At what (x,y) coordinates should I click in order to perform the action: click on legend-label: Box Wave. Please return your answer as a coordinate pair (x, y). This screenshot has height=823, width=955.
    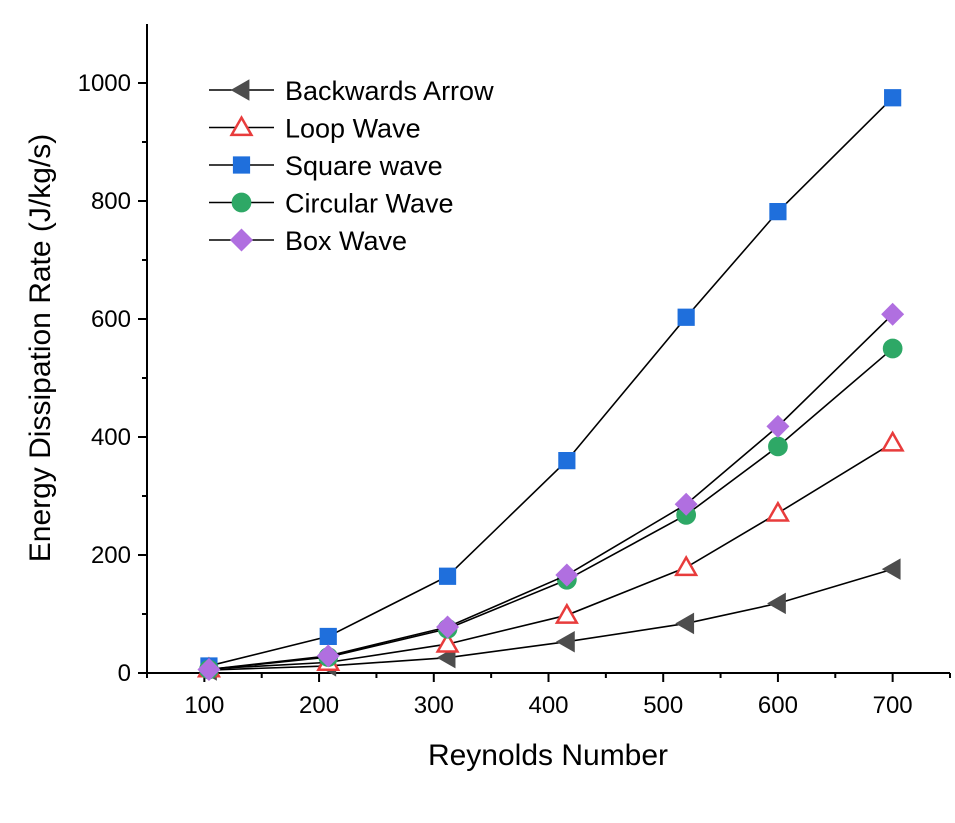
    Looking at the image, I should click on (346, 241).